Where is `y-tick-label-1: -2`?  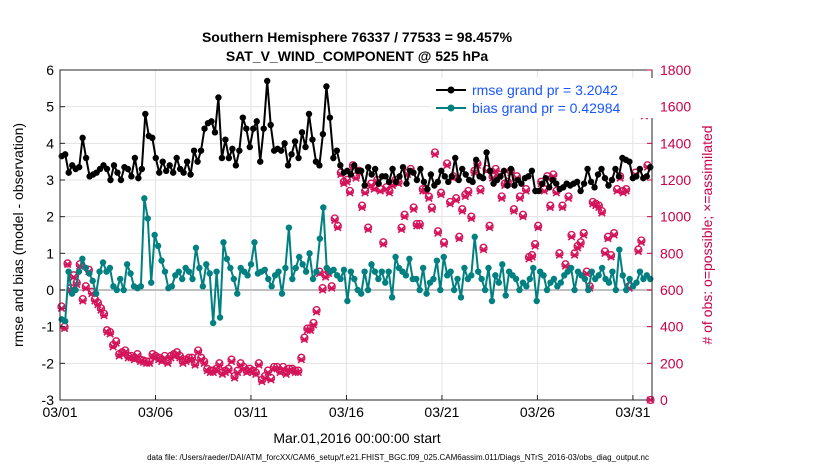 y-tick-label-1: -2 is located at coordinates (48, 363).